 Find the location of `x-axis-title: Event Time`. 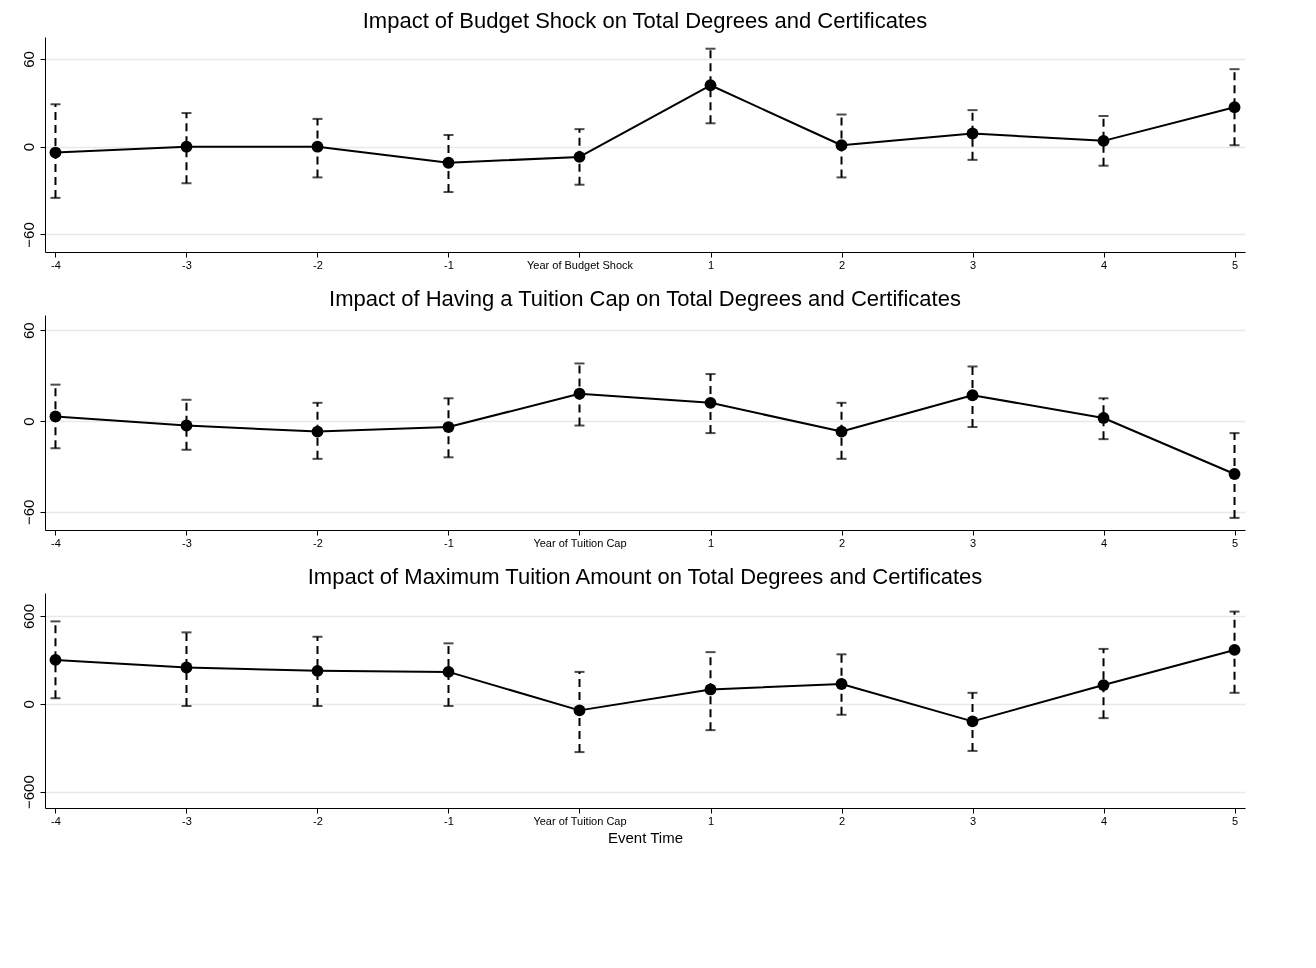

x-axis-title: Event Time is located at coordinates (645, 837).